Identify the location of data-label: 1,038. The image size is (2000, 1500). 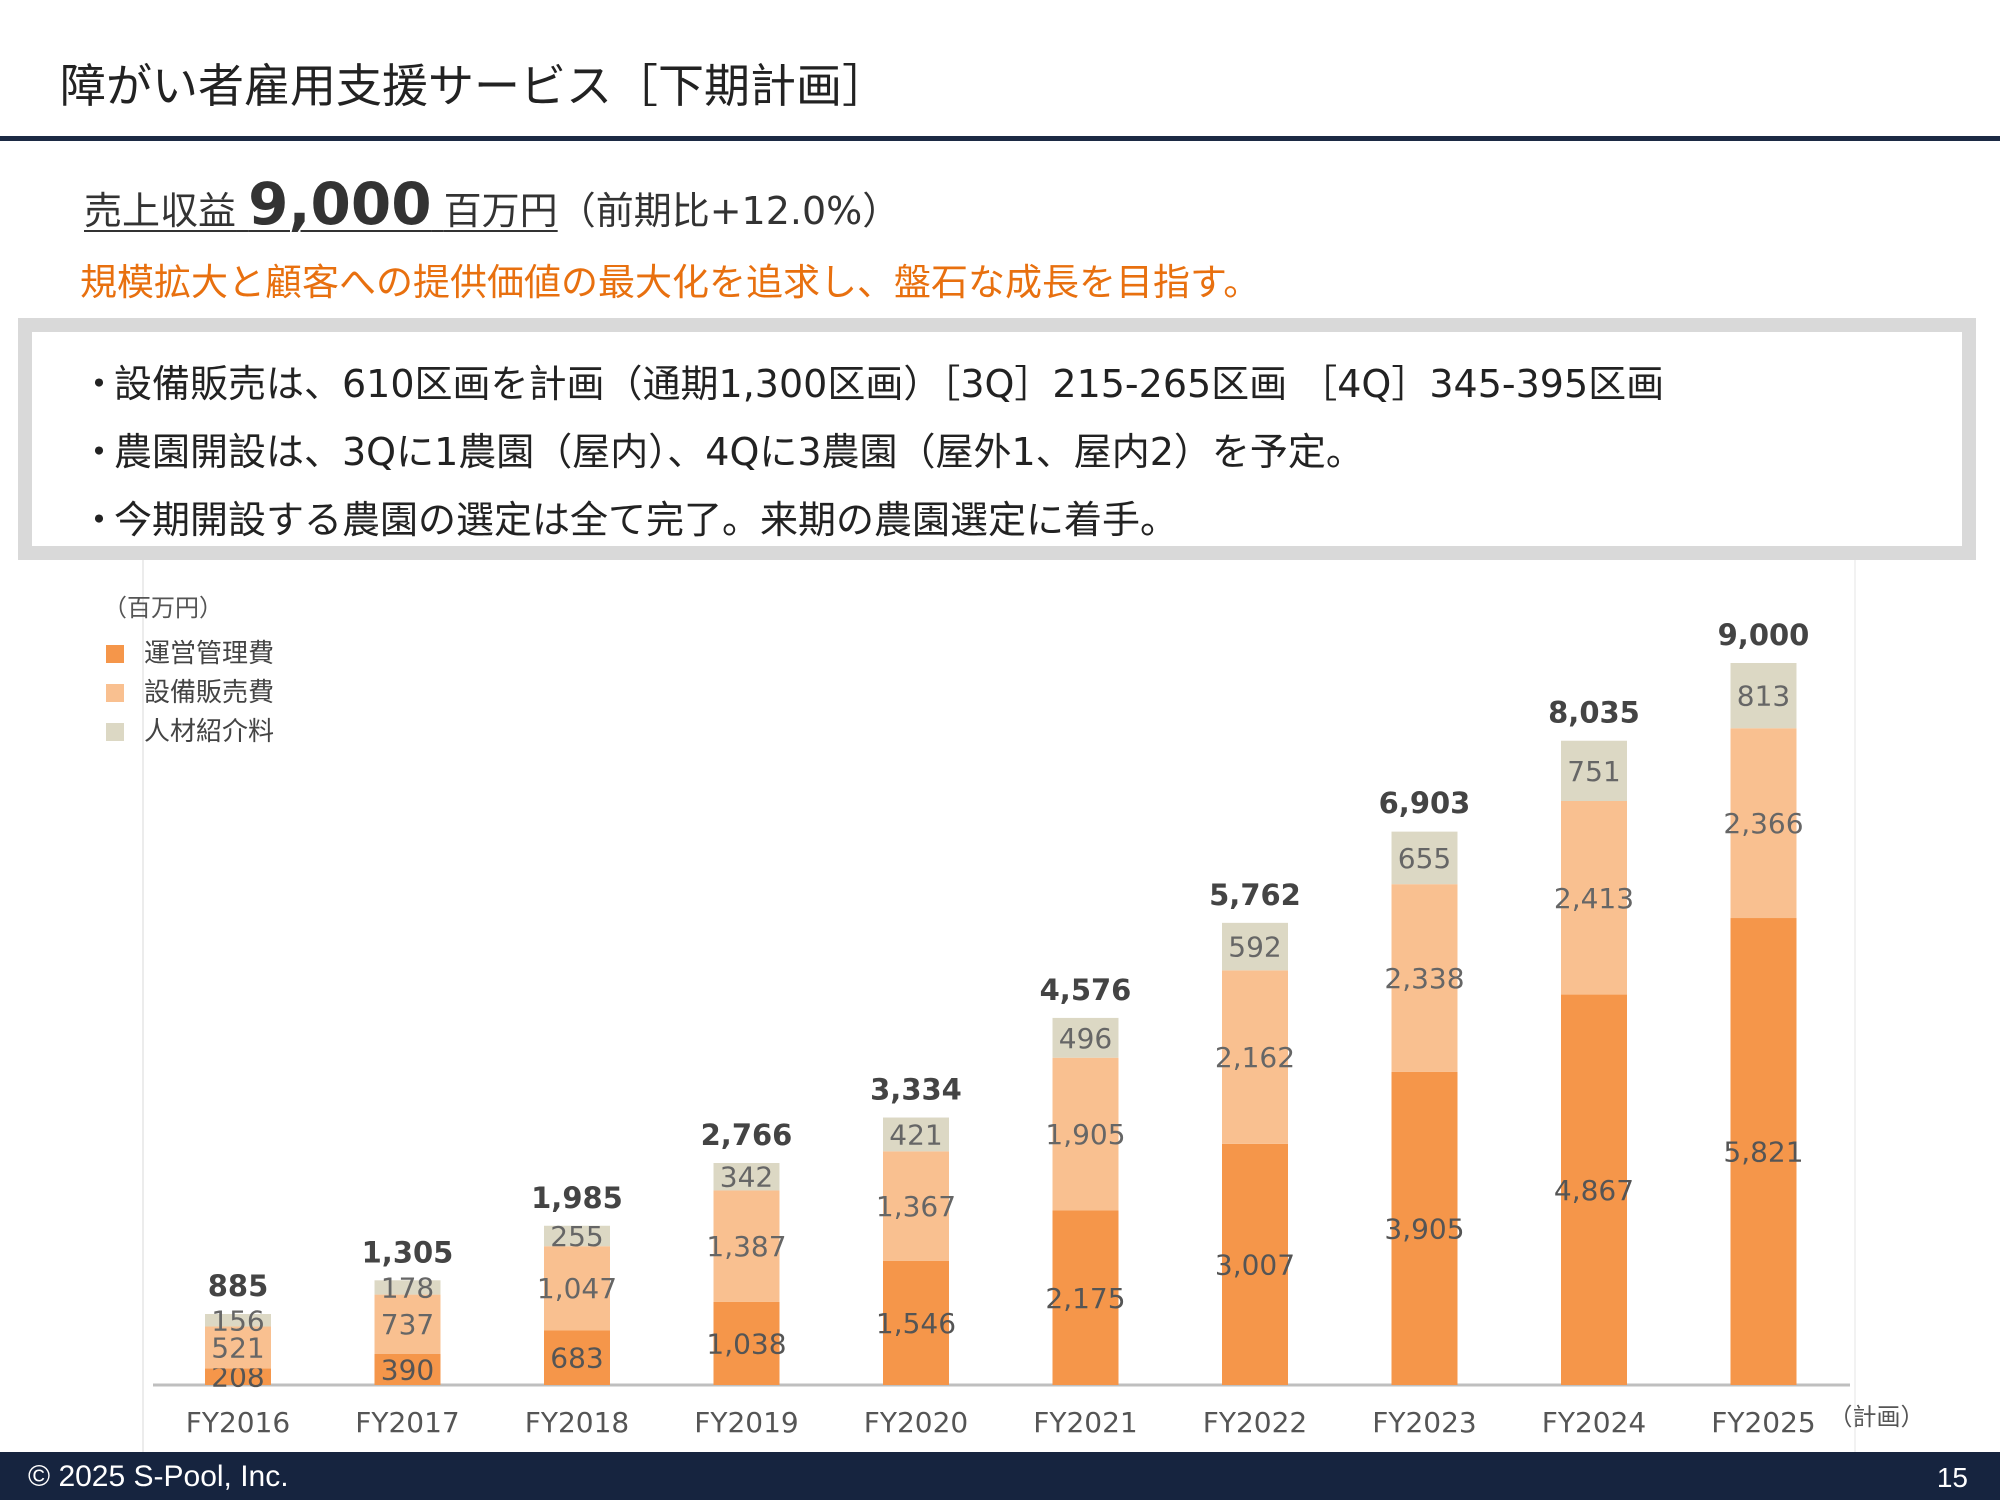
(746, 1343).